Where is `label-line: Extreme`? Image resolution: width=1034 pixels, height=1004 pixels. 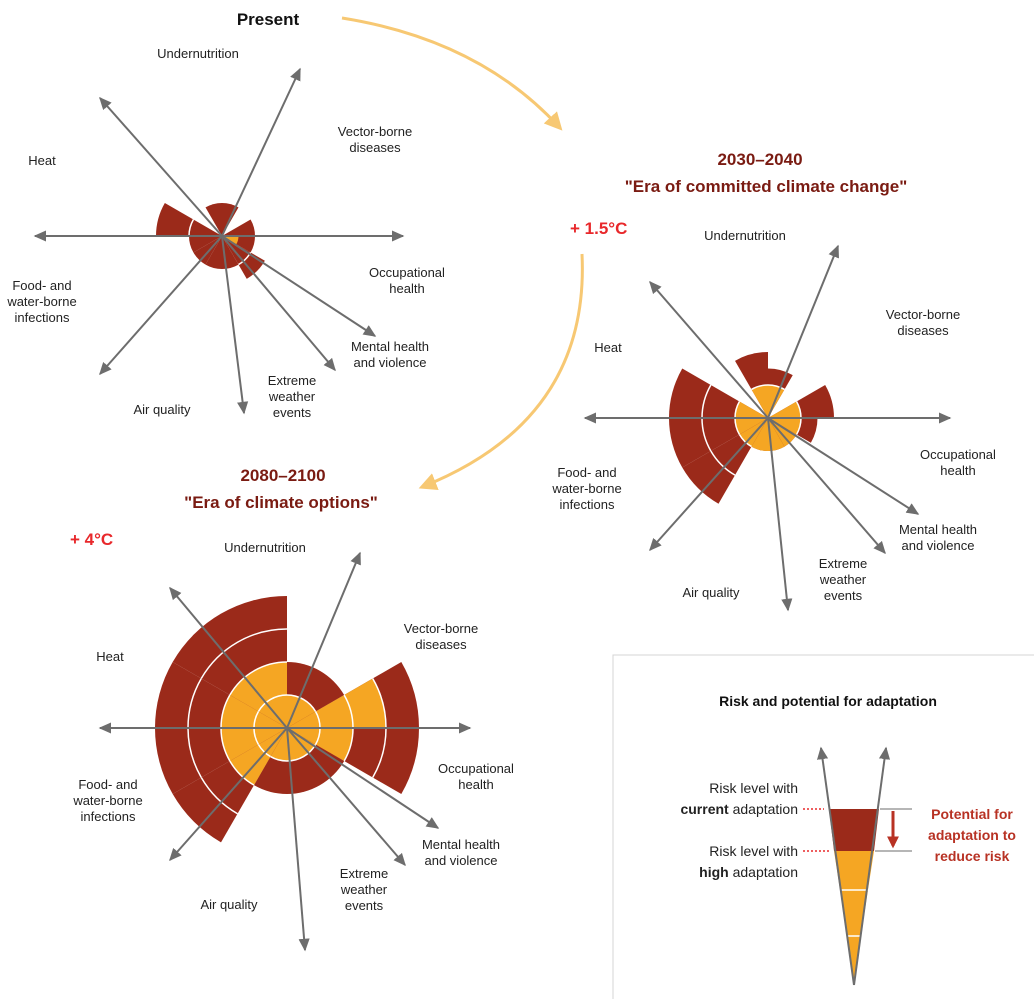 label-line: Extreme is located at coordinates (364, 873).